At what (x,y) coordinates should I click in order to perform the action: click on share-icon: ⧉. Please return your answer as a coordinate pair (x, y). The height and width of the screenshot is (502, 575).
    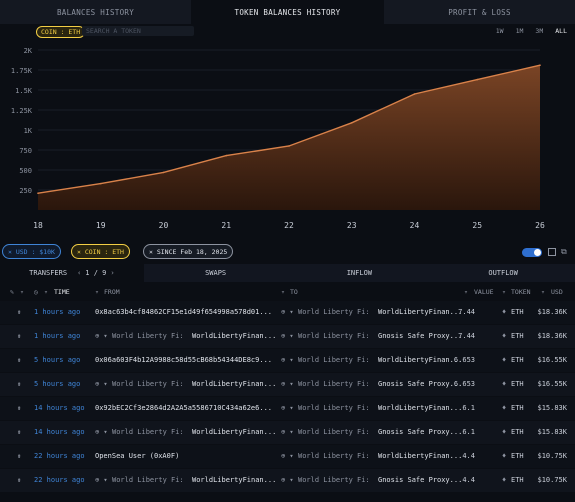
    Looking at the image, I should click on (564, 251).